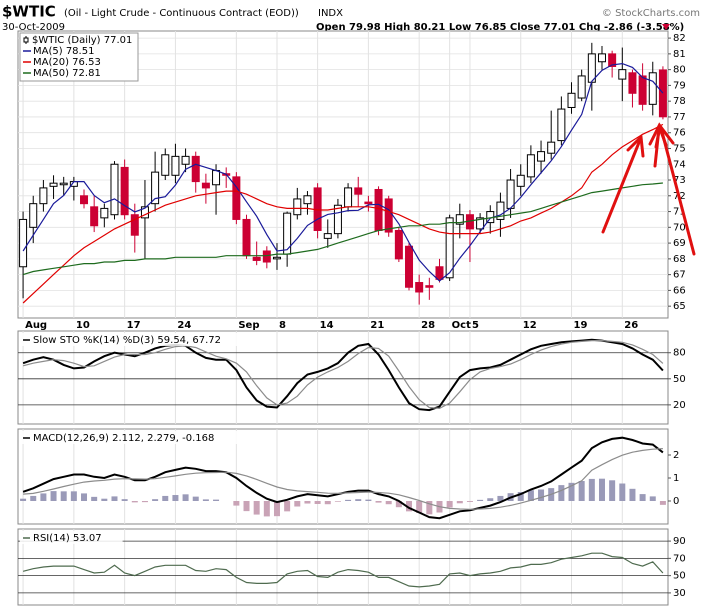 The width and height of the screenshot is (703, 607). Describe the element at coordinates (635, 145) in the screenshot. I see `arrow-head` at that location.